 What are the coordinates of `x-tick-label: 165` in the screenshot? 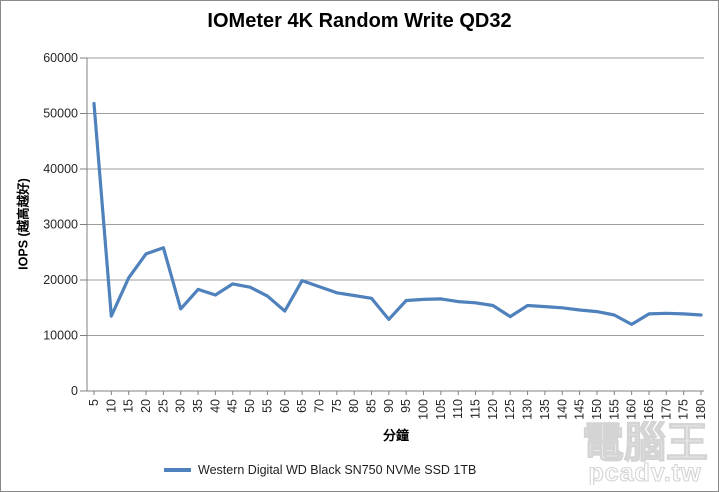 It's located at (649, 409).